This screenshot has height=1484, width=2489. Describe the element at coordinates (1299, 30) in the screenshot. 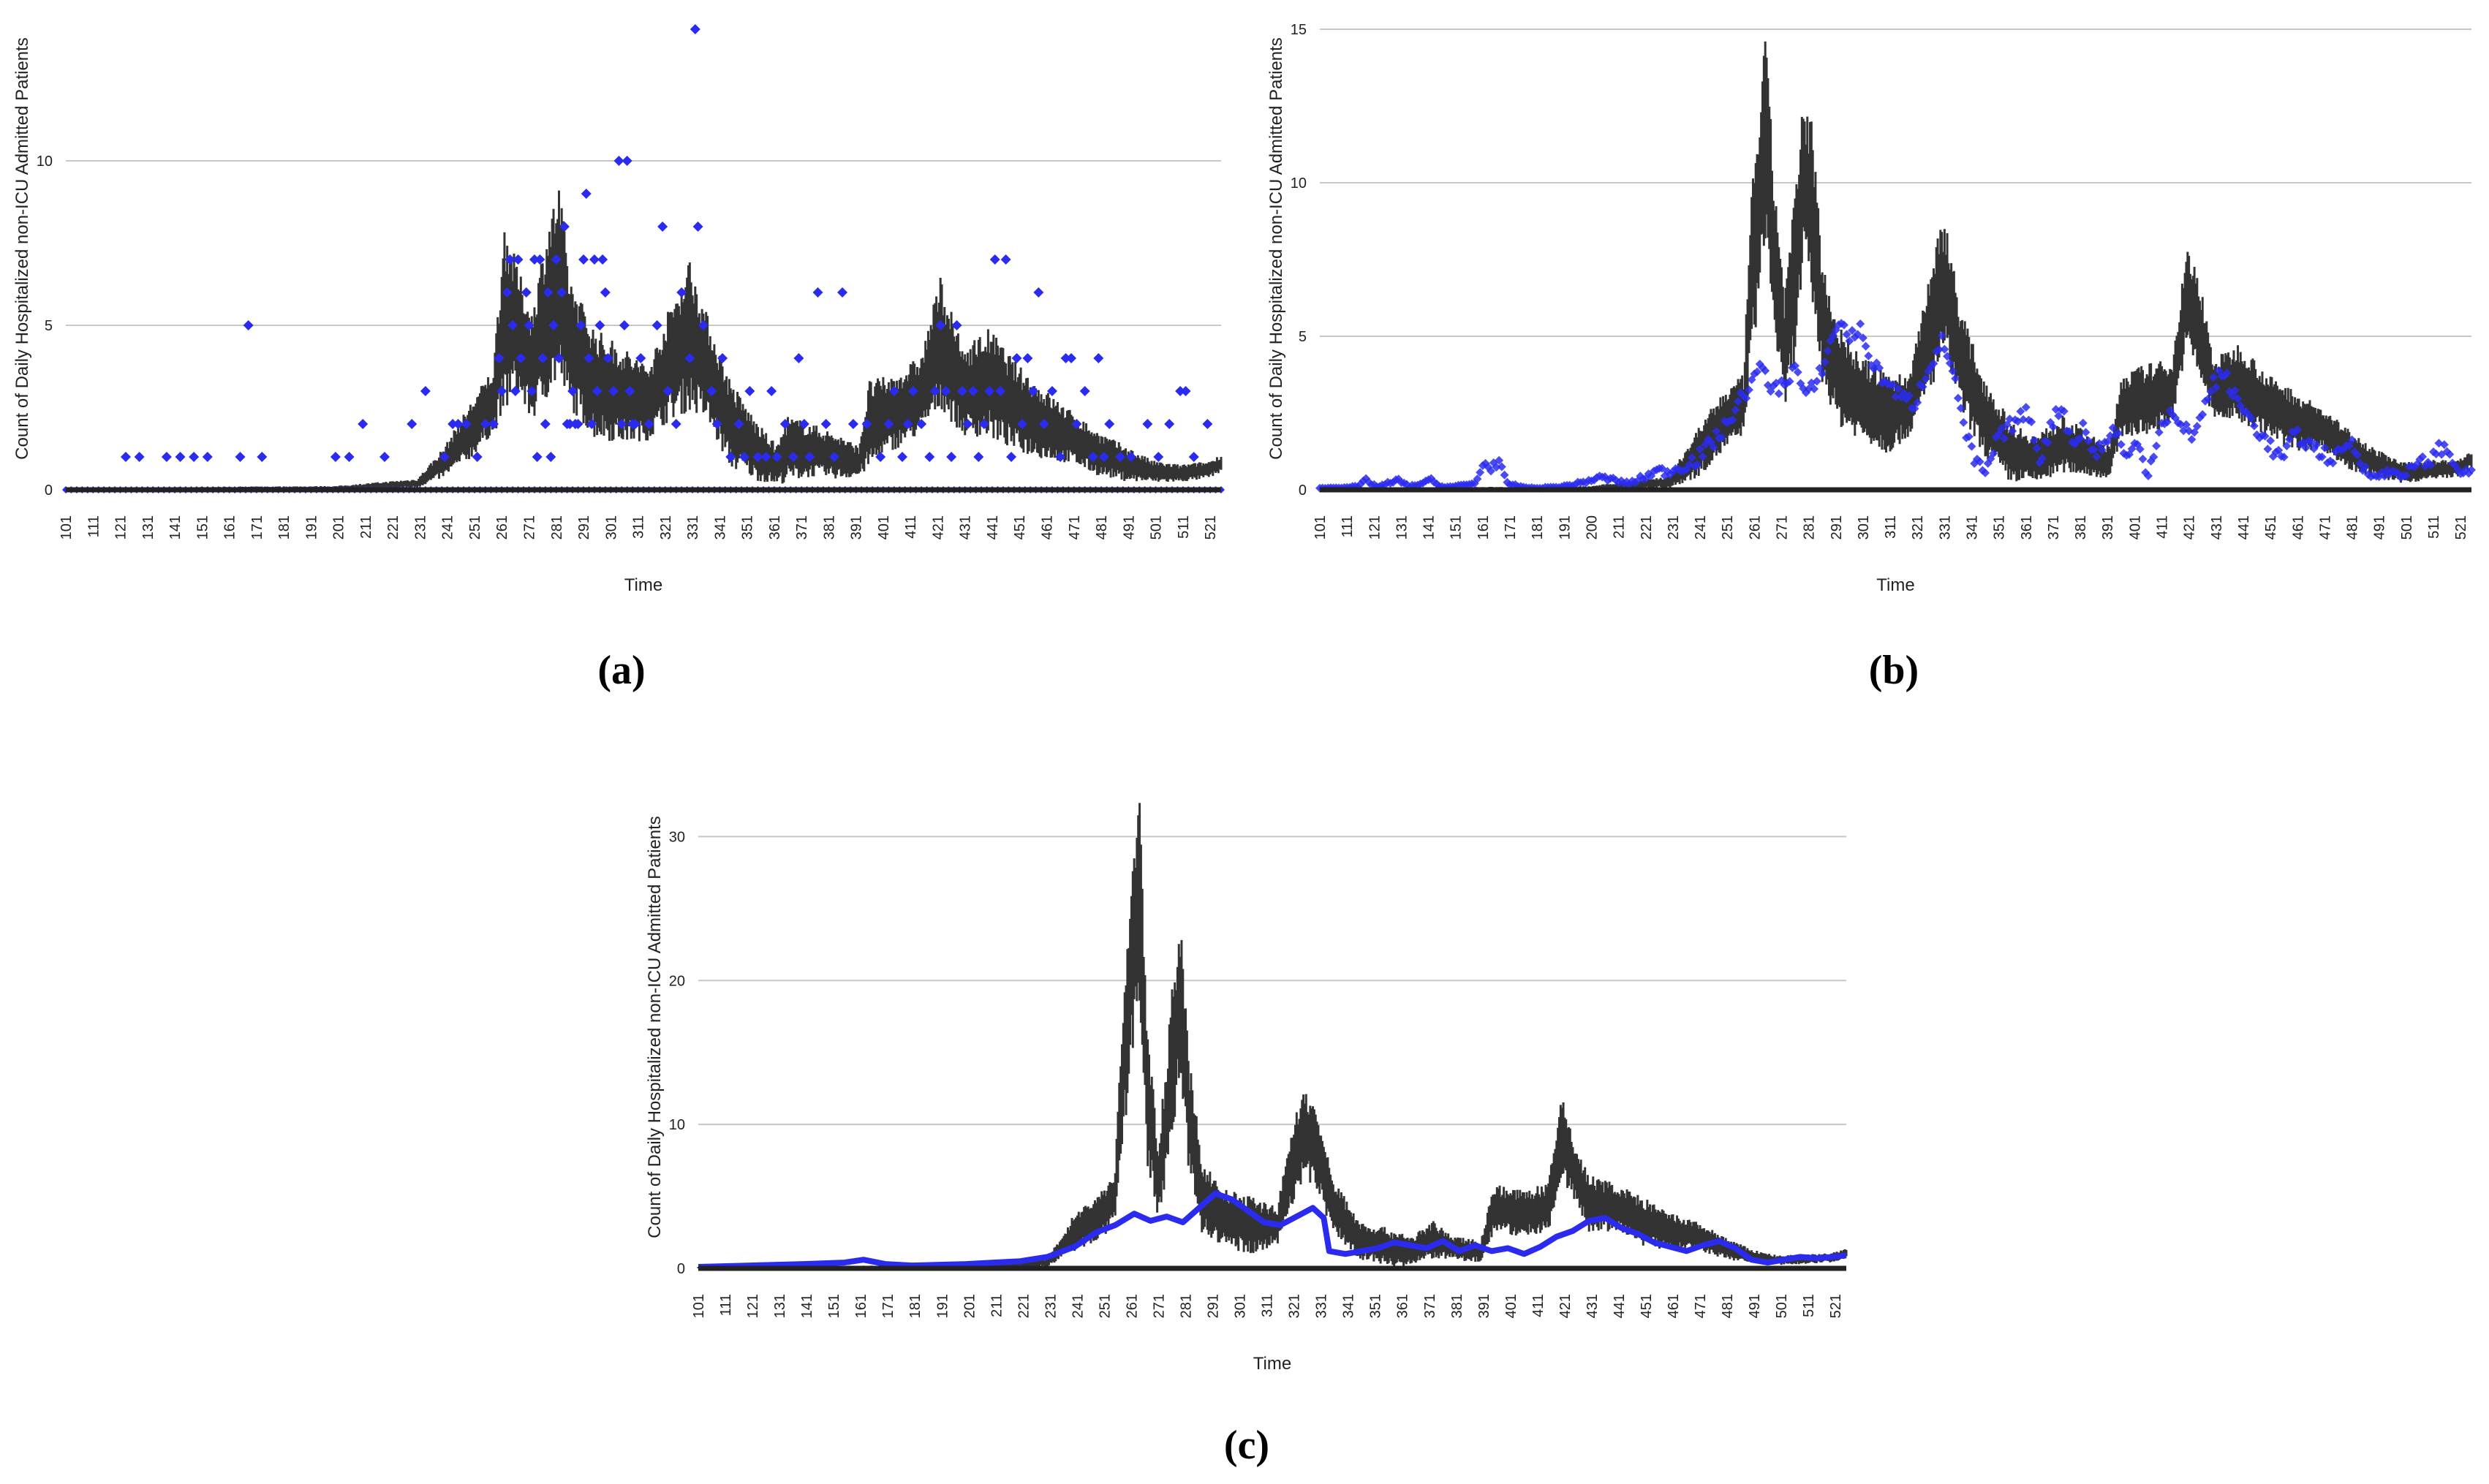

I see `y-tick-label: 15` at that location.